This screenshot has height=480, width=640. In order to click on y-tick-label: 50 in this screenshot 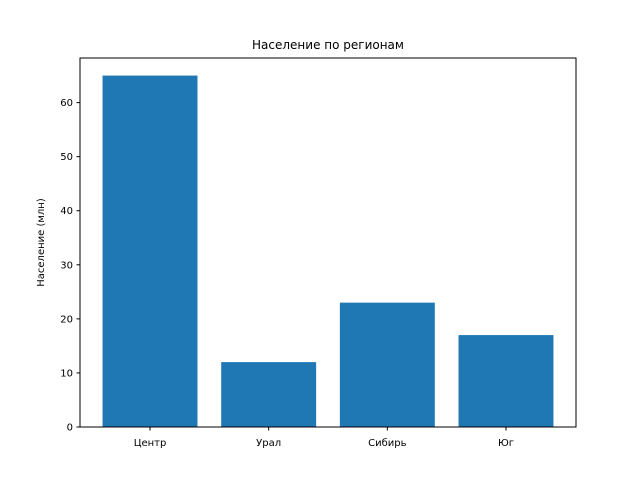, I will do `click(66, 157)`.